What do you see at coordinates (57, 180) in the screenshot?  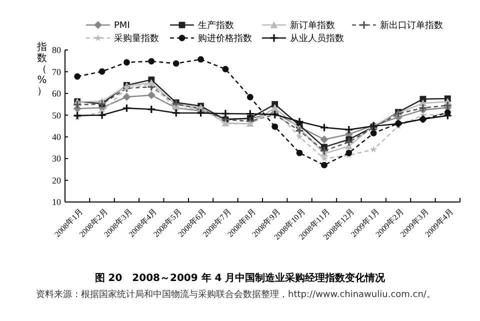 I see `y-tick-label: 20` at bounding box center [57, 180].